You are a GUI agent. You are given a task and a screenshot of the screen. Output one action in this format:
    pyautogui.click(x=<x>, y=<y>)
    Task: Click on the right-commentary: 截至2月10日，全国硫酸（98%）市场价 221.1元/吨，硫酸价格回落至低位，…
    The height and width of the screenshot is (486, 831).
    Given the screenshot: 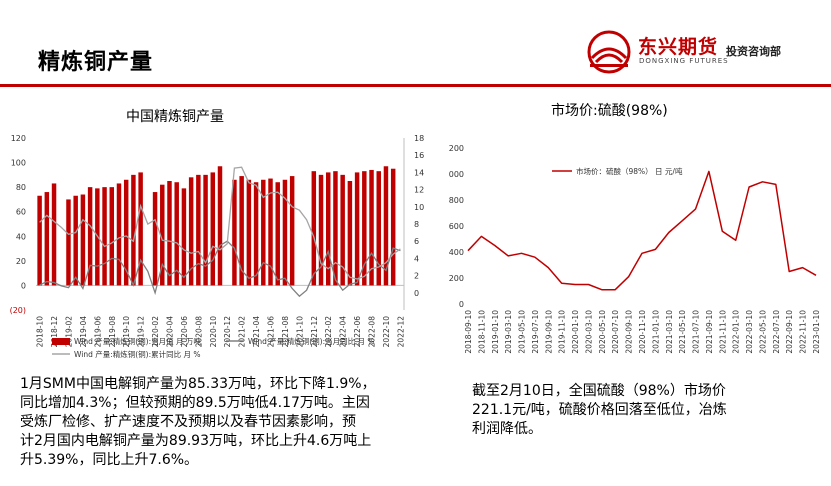 What is the action you would take?
    pyautogui.click(x=599, y=410)
    